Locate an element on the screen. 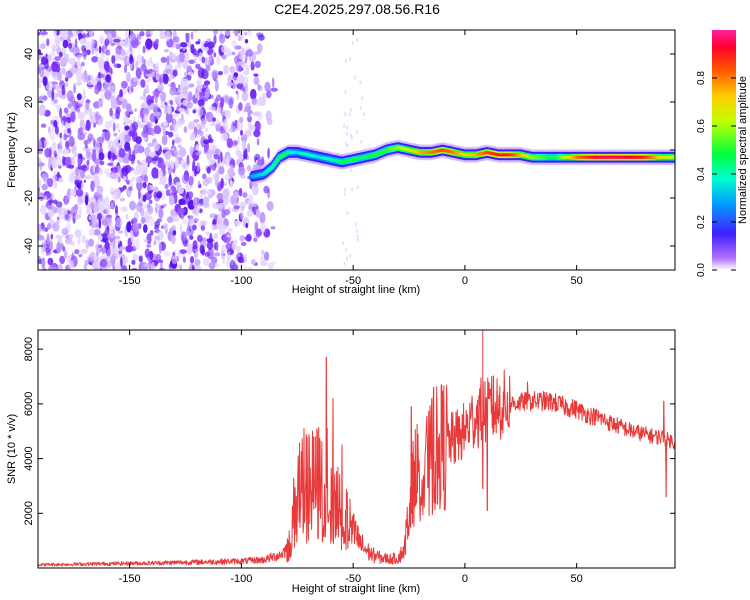 This screenshot has height=600, width=750. x-tick-label: 50 is located at coordinates (577, 281).